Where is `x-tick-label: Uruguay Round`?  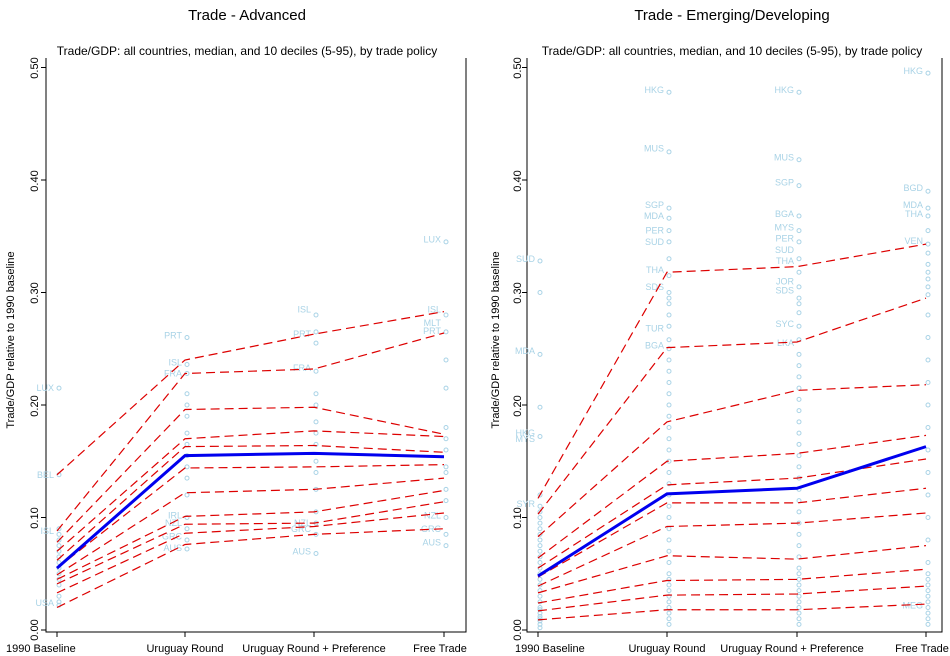 x-tick-label: Uruguay Round is located at coordinates (666, 649).